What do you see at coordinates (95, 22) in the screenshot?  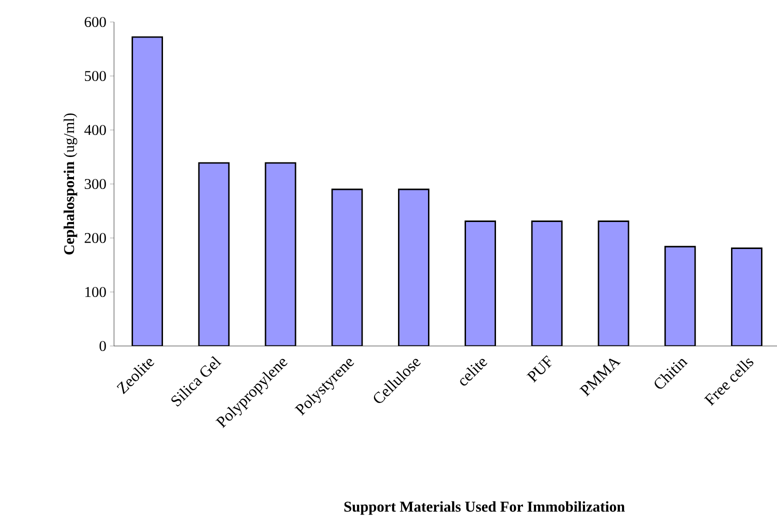 I see `y-tick-label: 600` at bounding box center [95, 22].